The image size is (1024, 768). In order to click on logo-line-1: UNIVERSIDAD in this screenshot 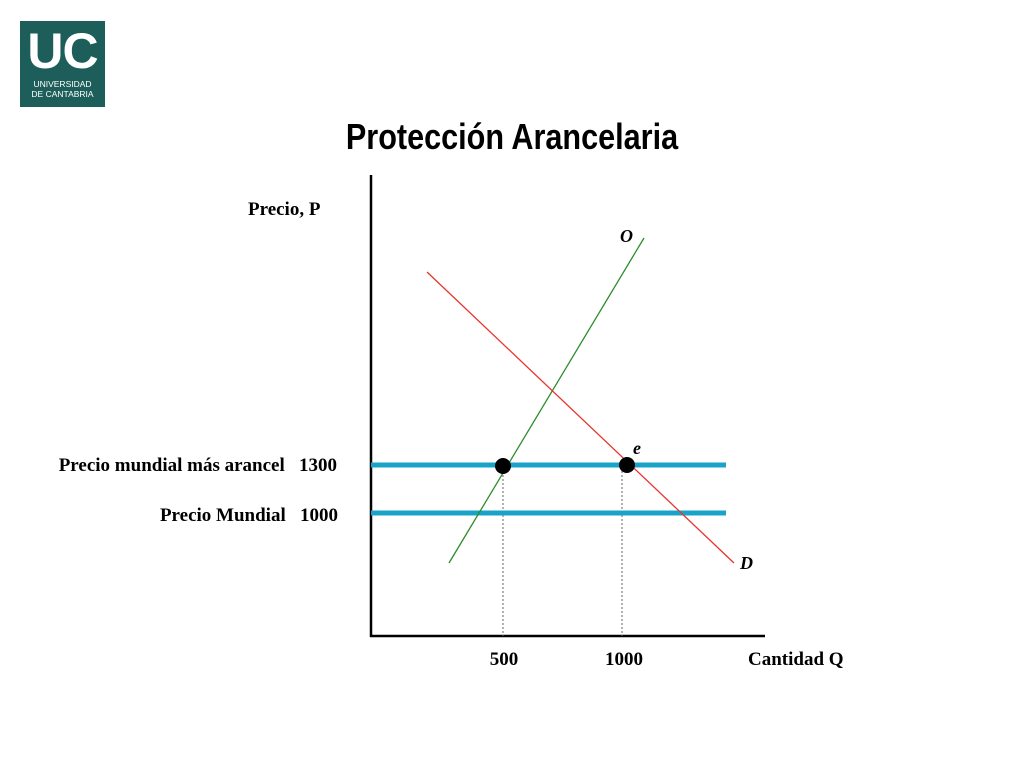, I will do `click(62, 84)`.